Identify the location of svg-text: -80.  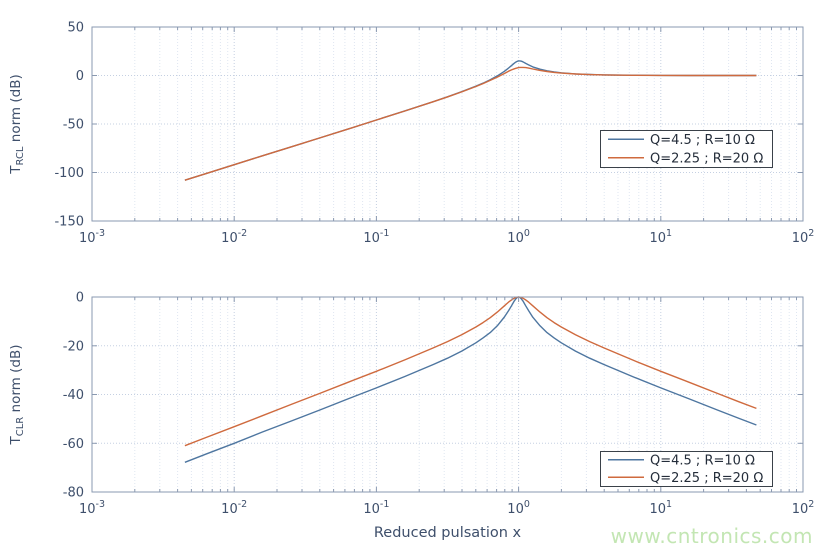
(73, 493).